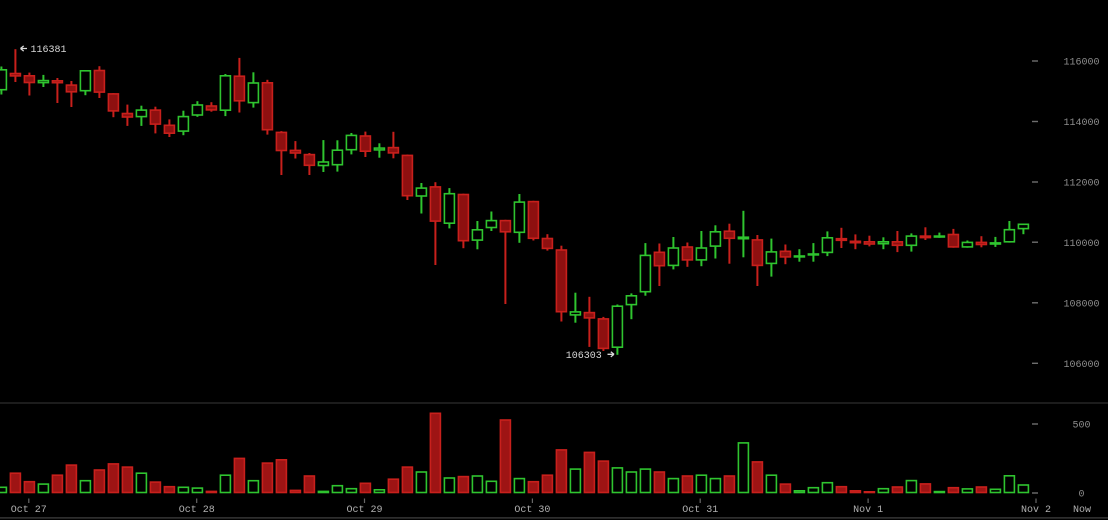 This screenshot has height=520, width=1108. Describe the element at coordinates (1081, 426) in the screenshot. I see `svg-text: 500` at that location.